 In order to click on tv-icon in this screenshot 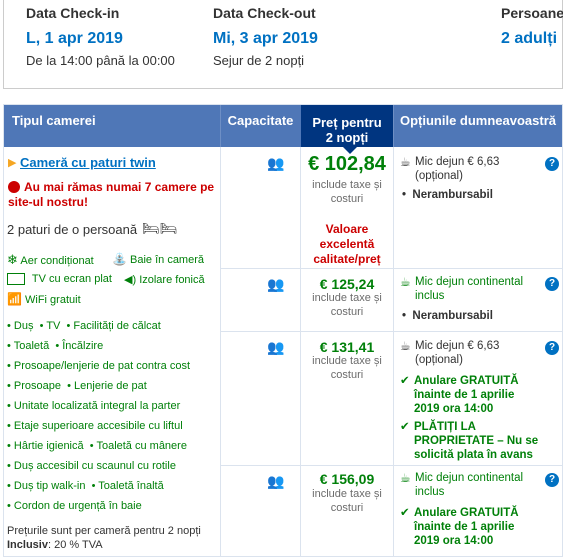, I will do `click(16, 279)`.